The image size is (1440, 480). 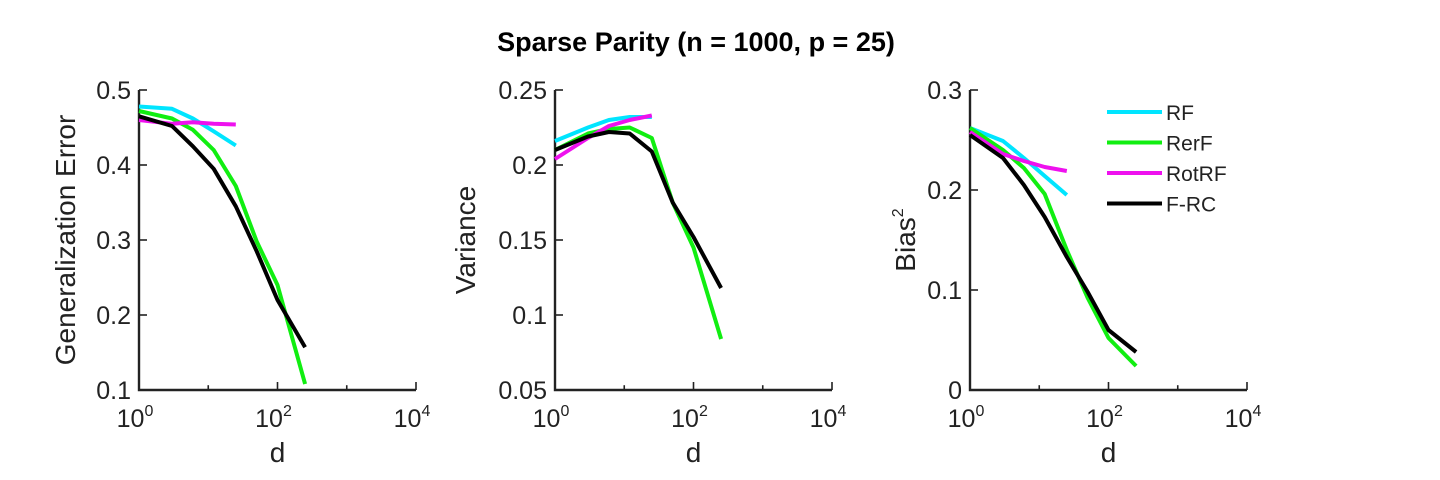 I want to click on y-tick-label: 0.15, so click(x=522, y=241).